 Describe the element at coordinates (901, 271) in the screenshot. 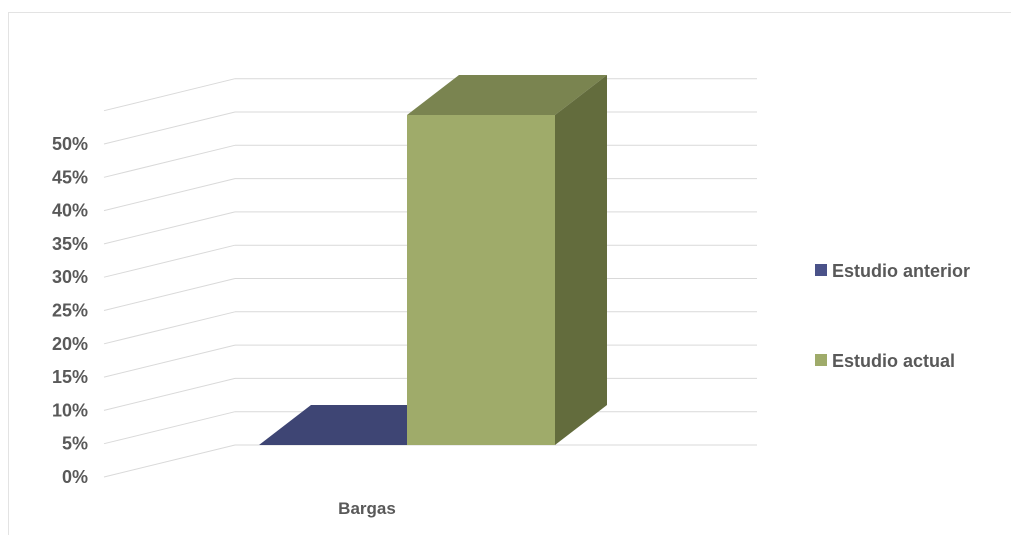

I see `legend-label: Estudio anterior` at that location.